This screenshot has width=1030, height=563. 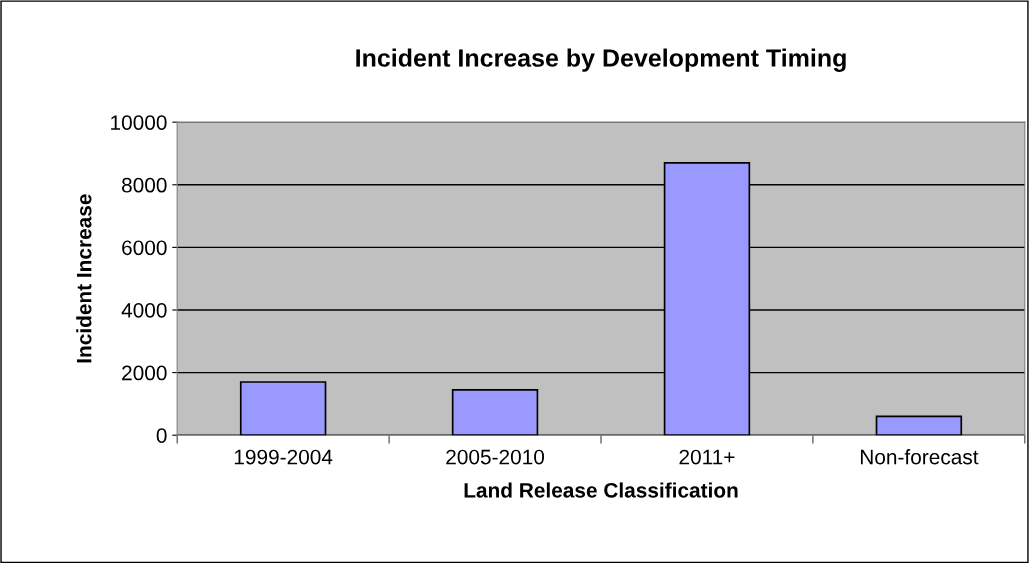 I want to click on chart-title: Incident Increase by Development Timing, so click(x=601, y=60).